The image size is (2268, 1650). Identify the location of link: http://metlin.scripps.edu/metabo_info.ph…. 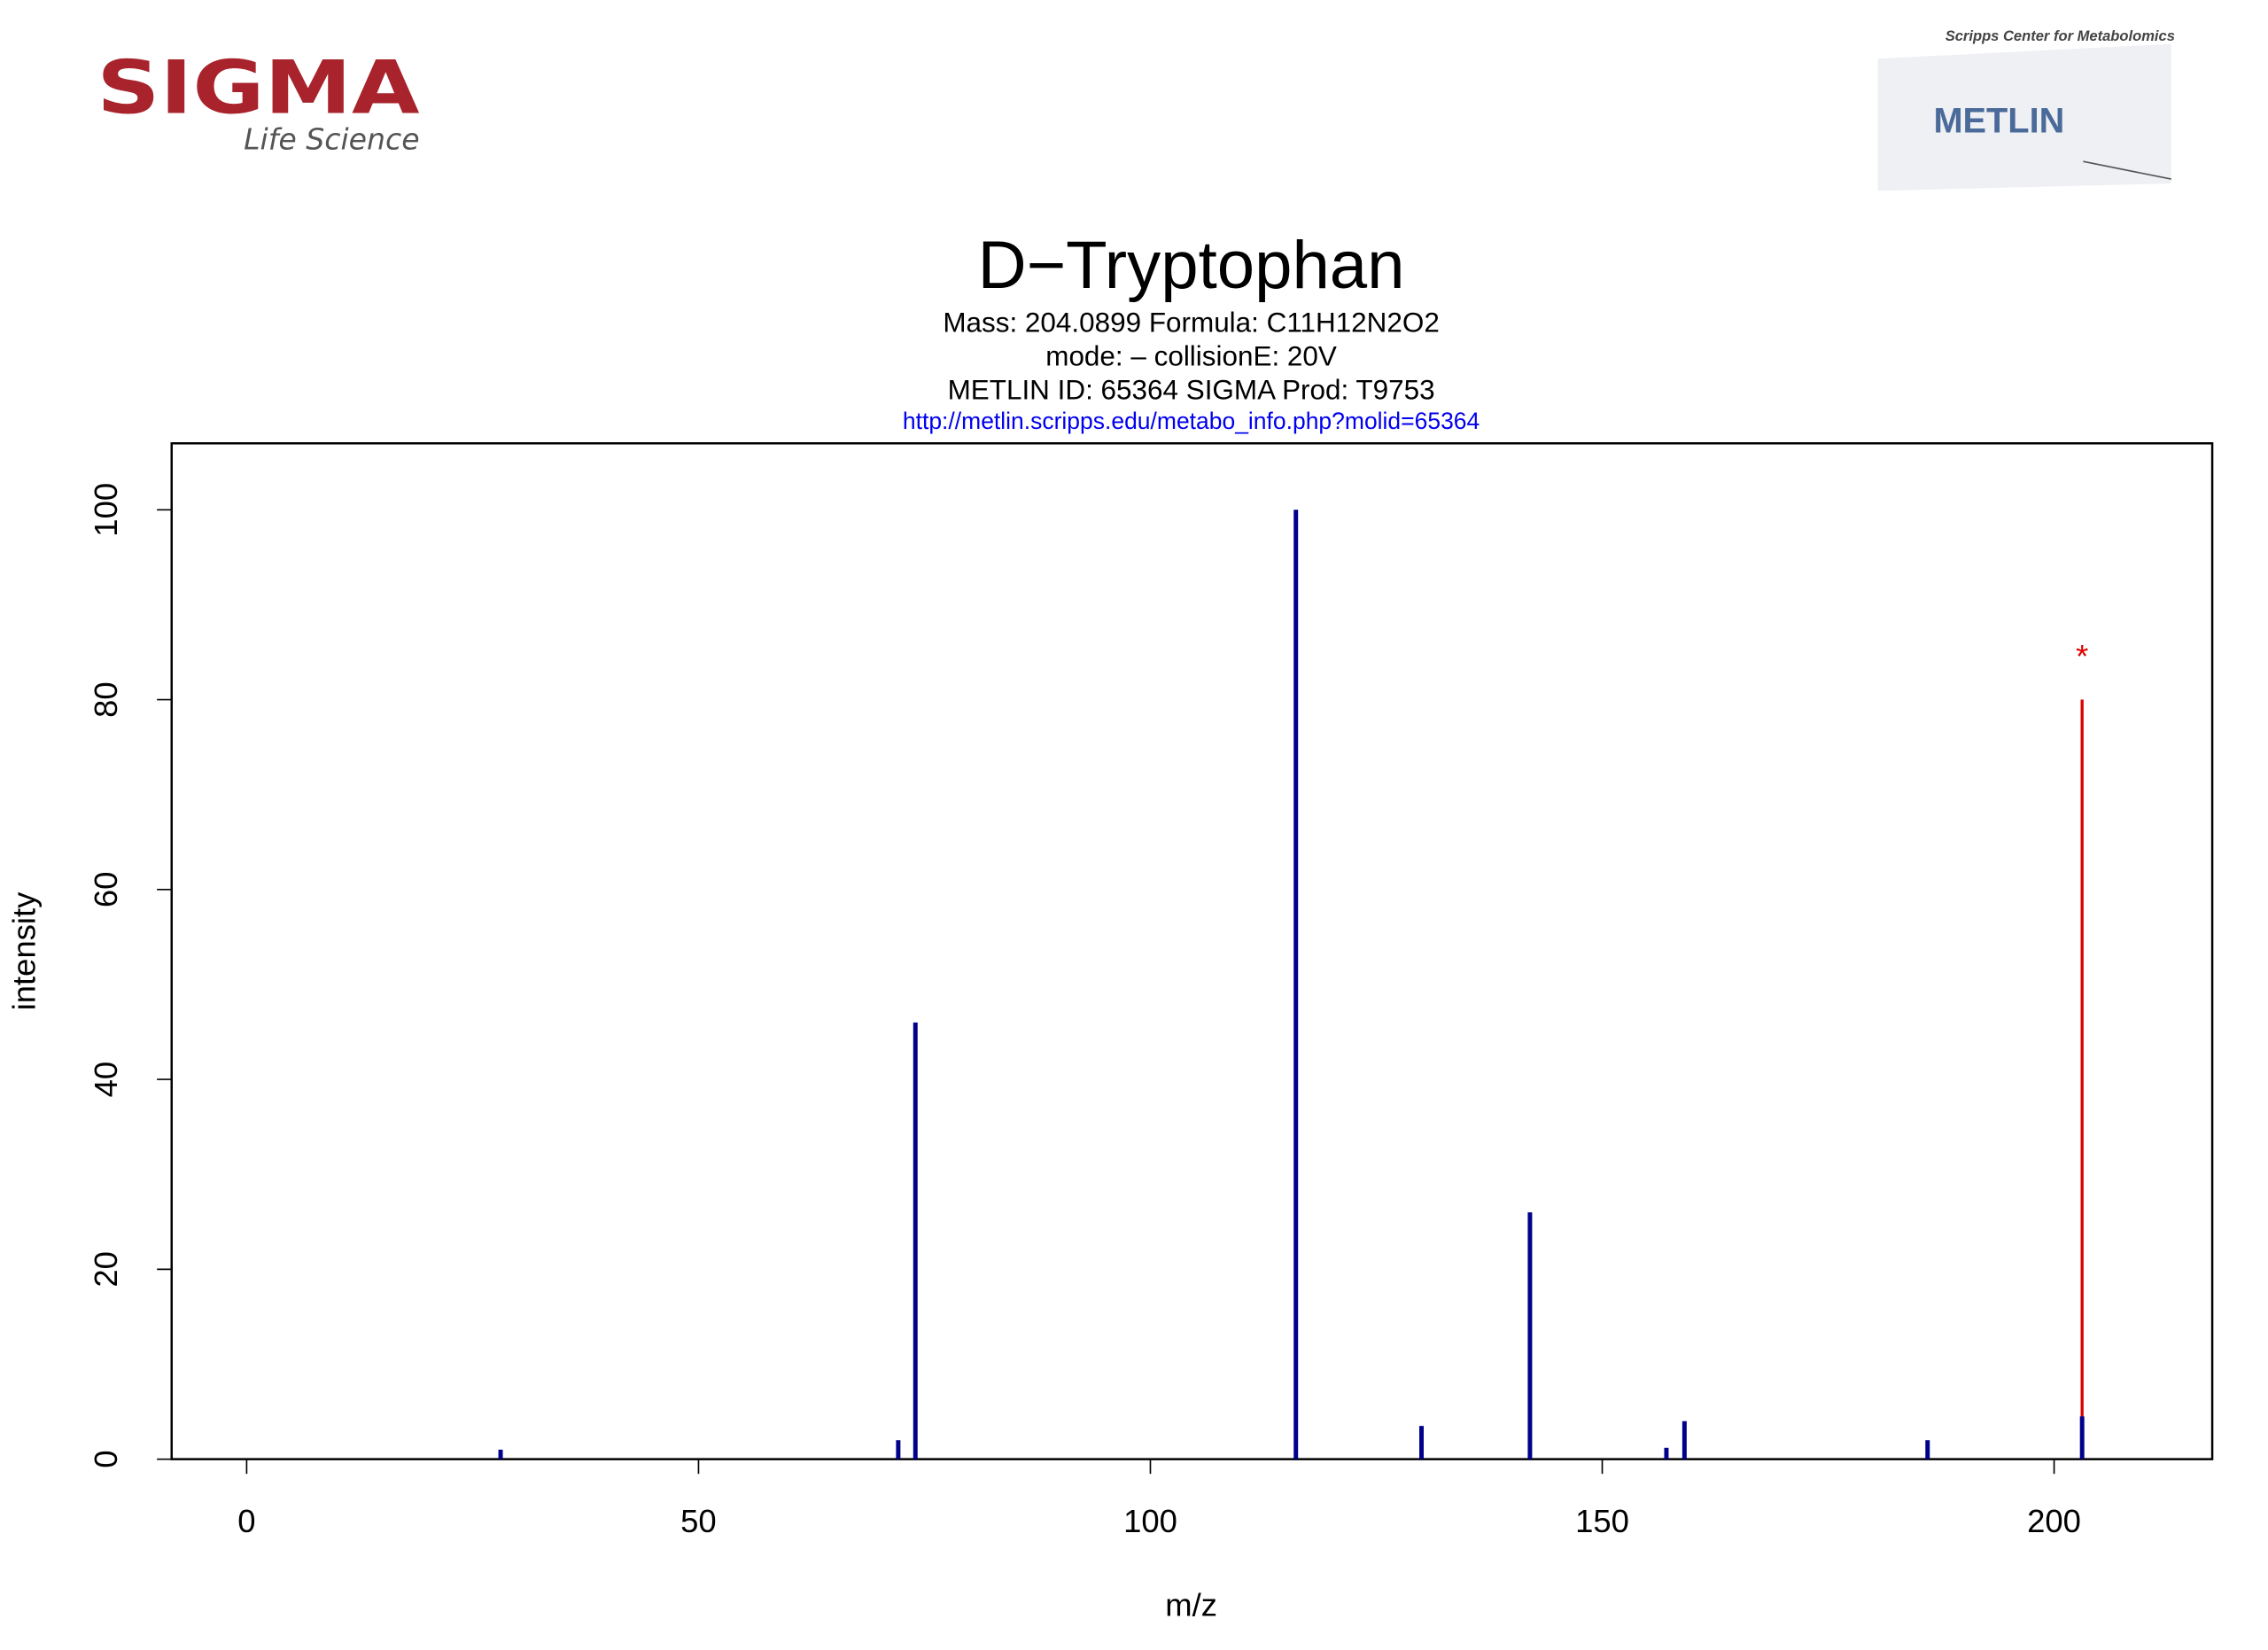
(1191, 421).